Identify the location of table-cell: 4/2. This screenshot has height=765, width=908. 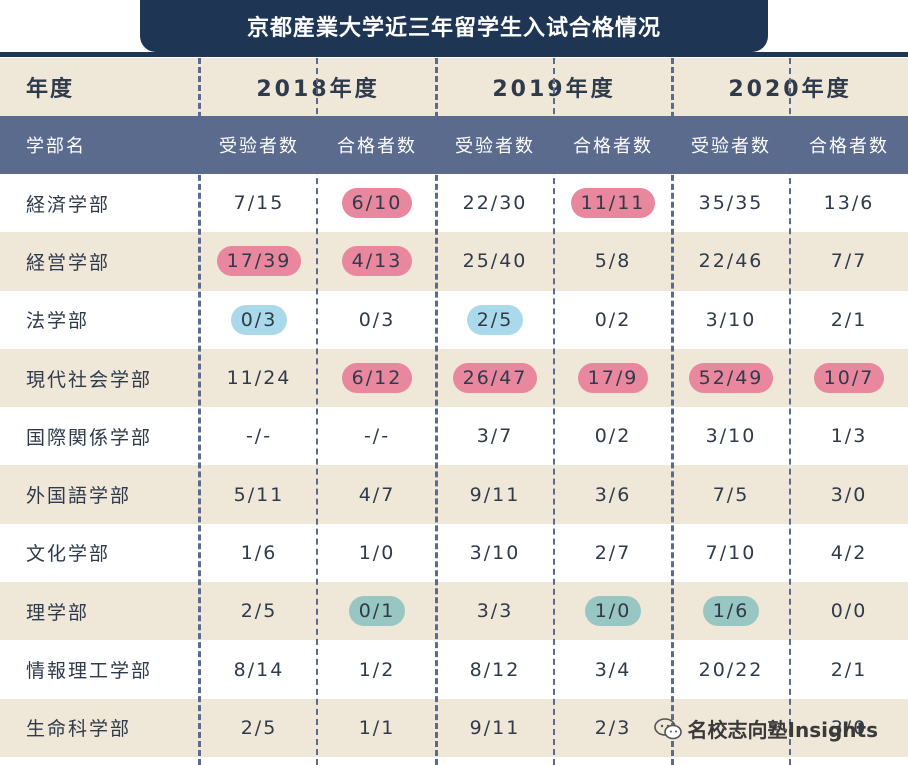
(849, 553).